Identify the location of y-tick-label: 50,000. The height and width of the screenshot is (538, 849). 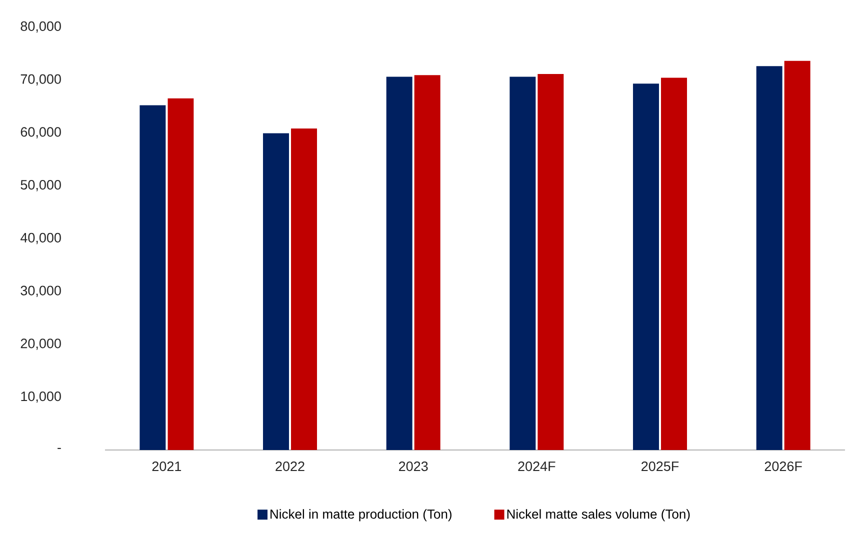
(40, 186).